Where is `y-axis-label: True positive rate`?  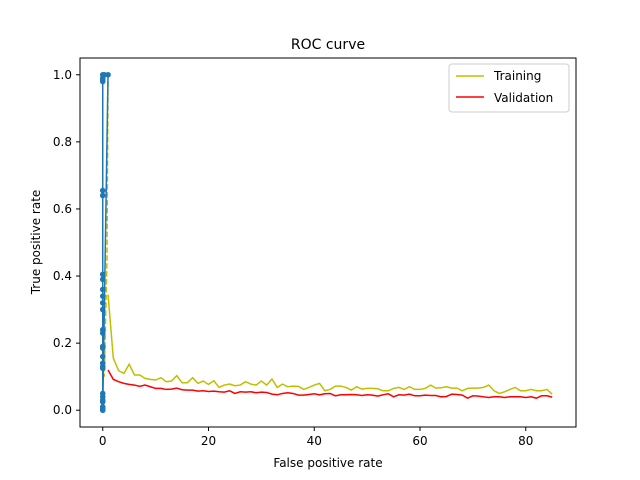 y-axis-label: True positive rate is located at coordinates (36, 243).